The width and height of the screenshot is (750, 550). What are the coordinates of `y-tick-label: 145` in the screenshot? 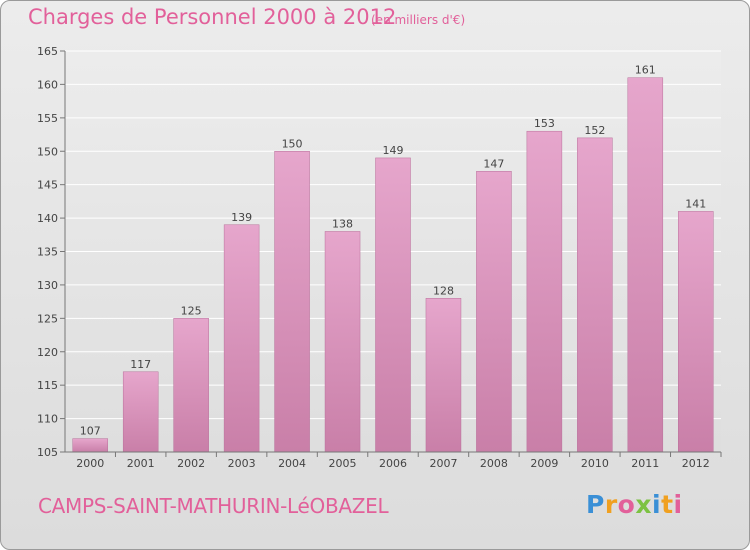 It's located at (47, 185).